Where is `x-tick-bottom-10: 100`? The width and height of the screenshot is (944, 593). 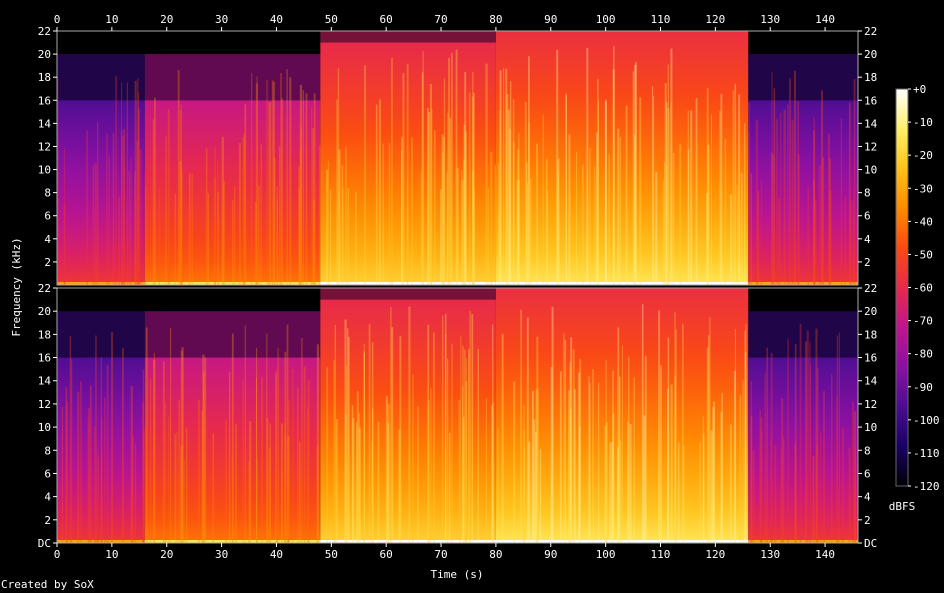 x-tick-bottom-10: 100 is located at coordinates (606, 554).